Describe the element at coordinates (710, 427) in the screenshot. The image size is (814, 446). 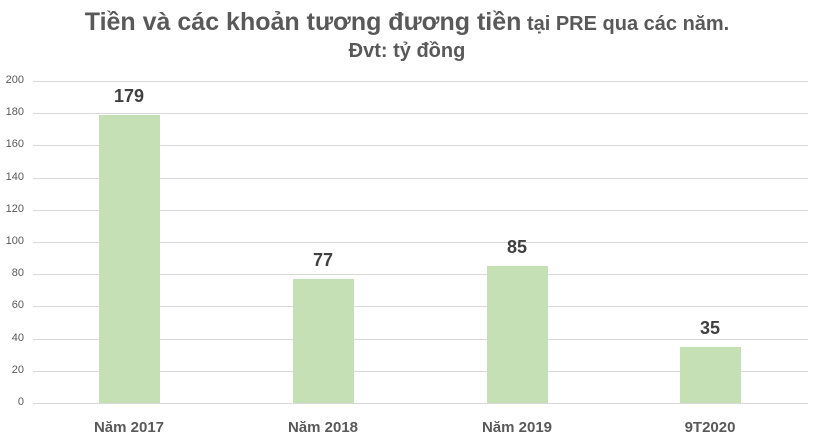
I see `x-tick-label: 9T2020` at that location.